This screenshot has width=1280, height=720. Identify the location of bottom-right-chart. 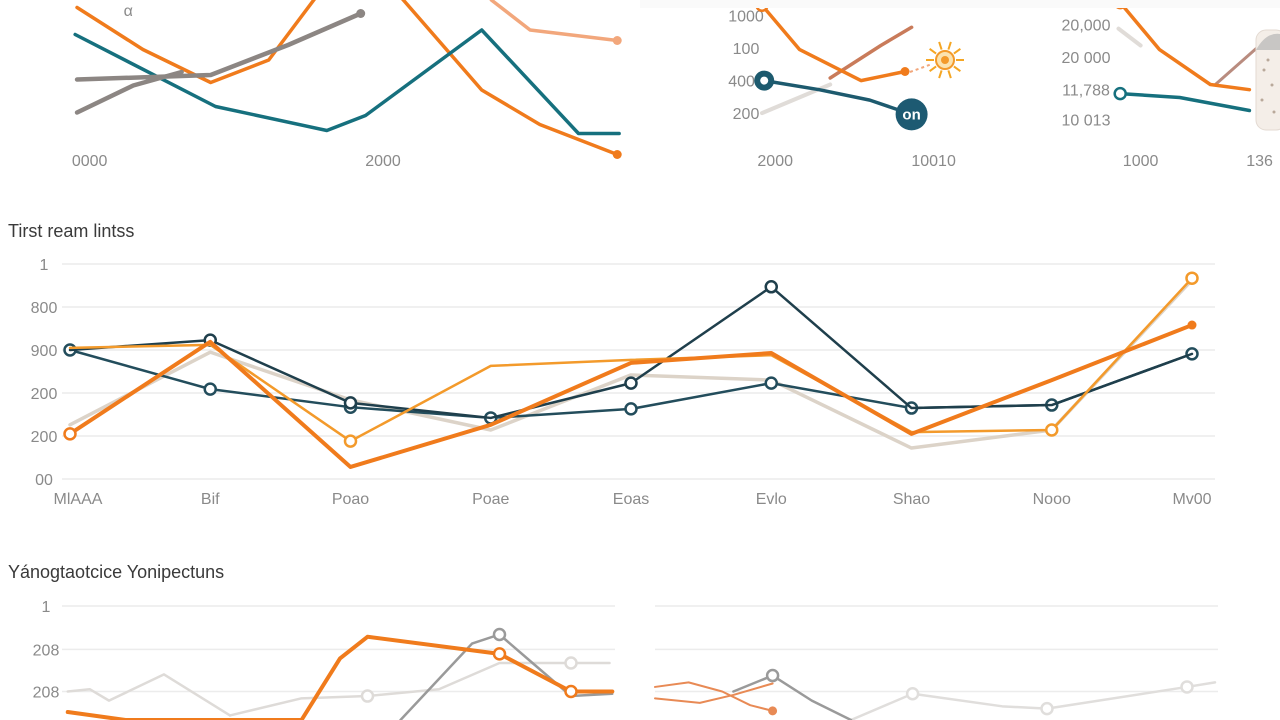
(936, 662).